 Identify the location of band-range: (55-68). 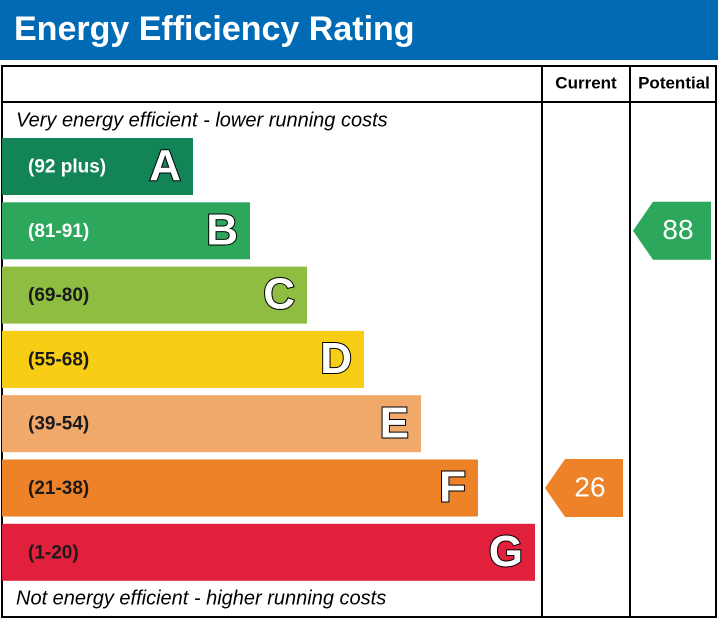
(58, 359).